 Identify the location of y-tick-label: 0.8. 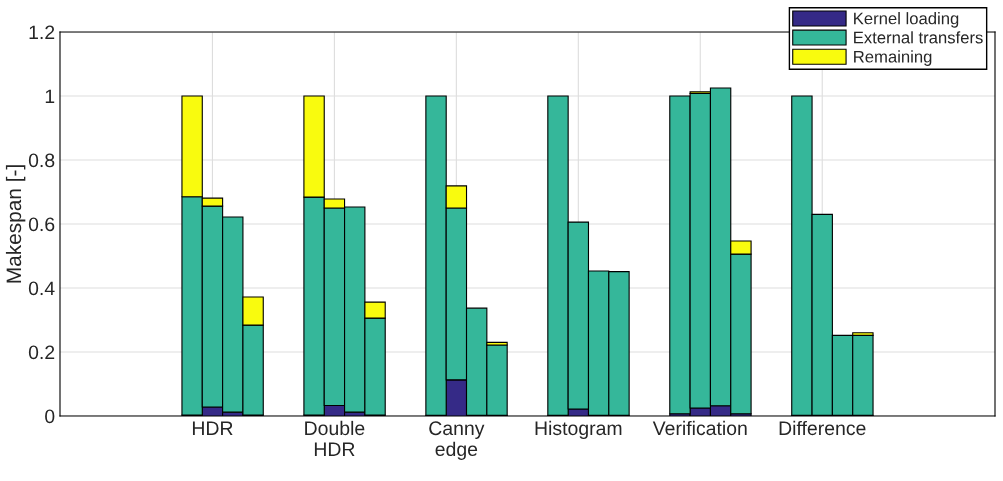
(41, 160).